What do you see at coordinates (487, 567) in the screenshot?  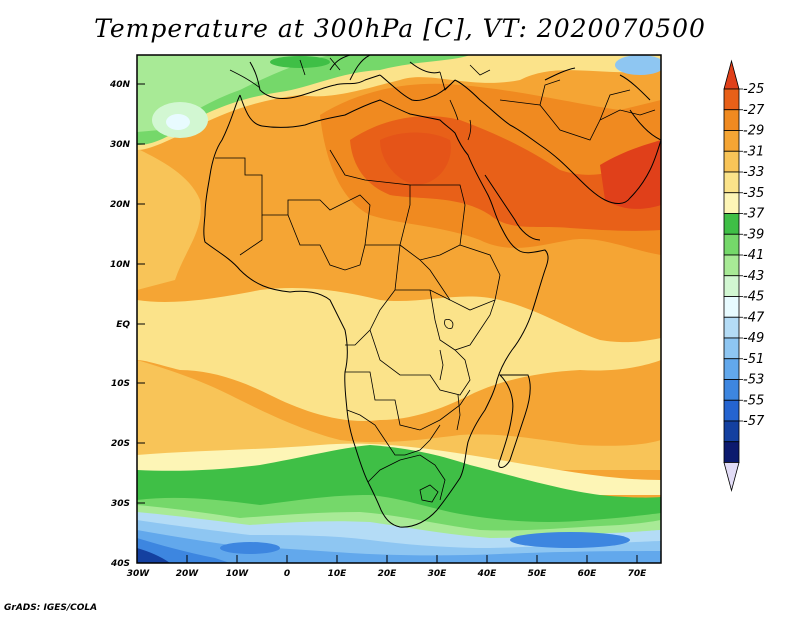 I see `lon-tick-label: 40E` at bounding box center [487, 567].